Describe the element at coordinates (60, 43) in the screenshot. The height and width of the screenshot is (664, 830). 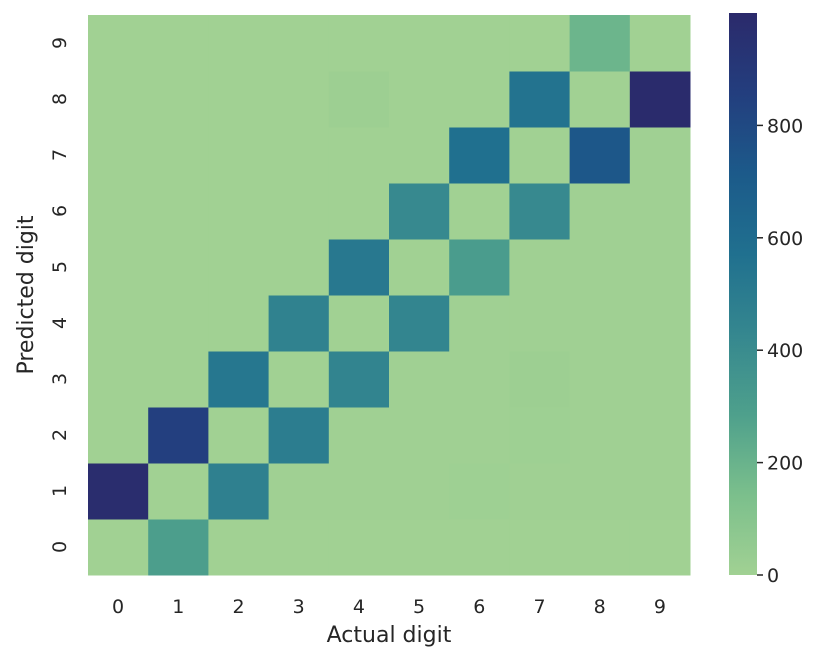
I see `y-tick-label: 9` at that location.